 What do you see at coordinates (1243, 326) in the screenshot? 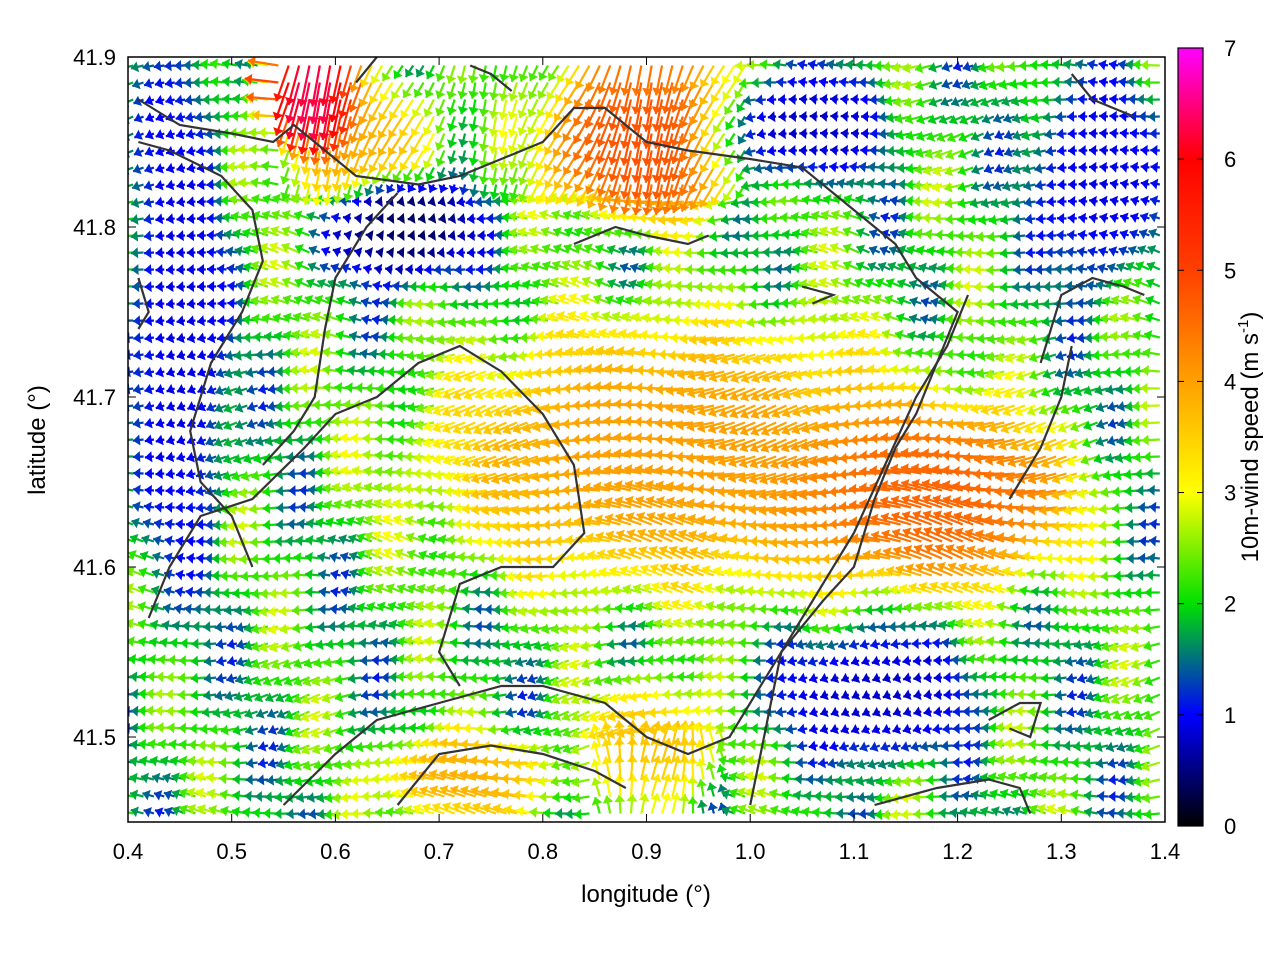
I see `colorbar-label-sup: -1` at bounding box center [1243, 326].